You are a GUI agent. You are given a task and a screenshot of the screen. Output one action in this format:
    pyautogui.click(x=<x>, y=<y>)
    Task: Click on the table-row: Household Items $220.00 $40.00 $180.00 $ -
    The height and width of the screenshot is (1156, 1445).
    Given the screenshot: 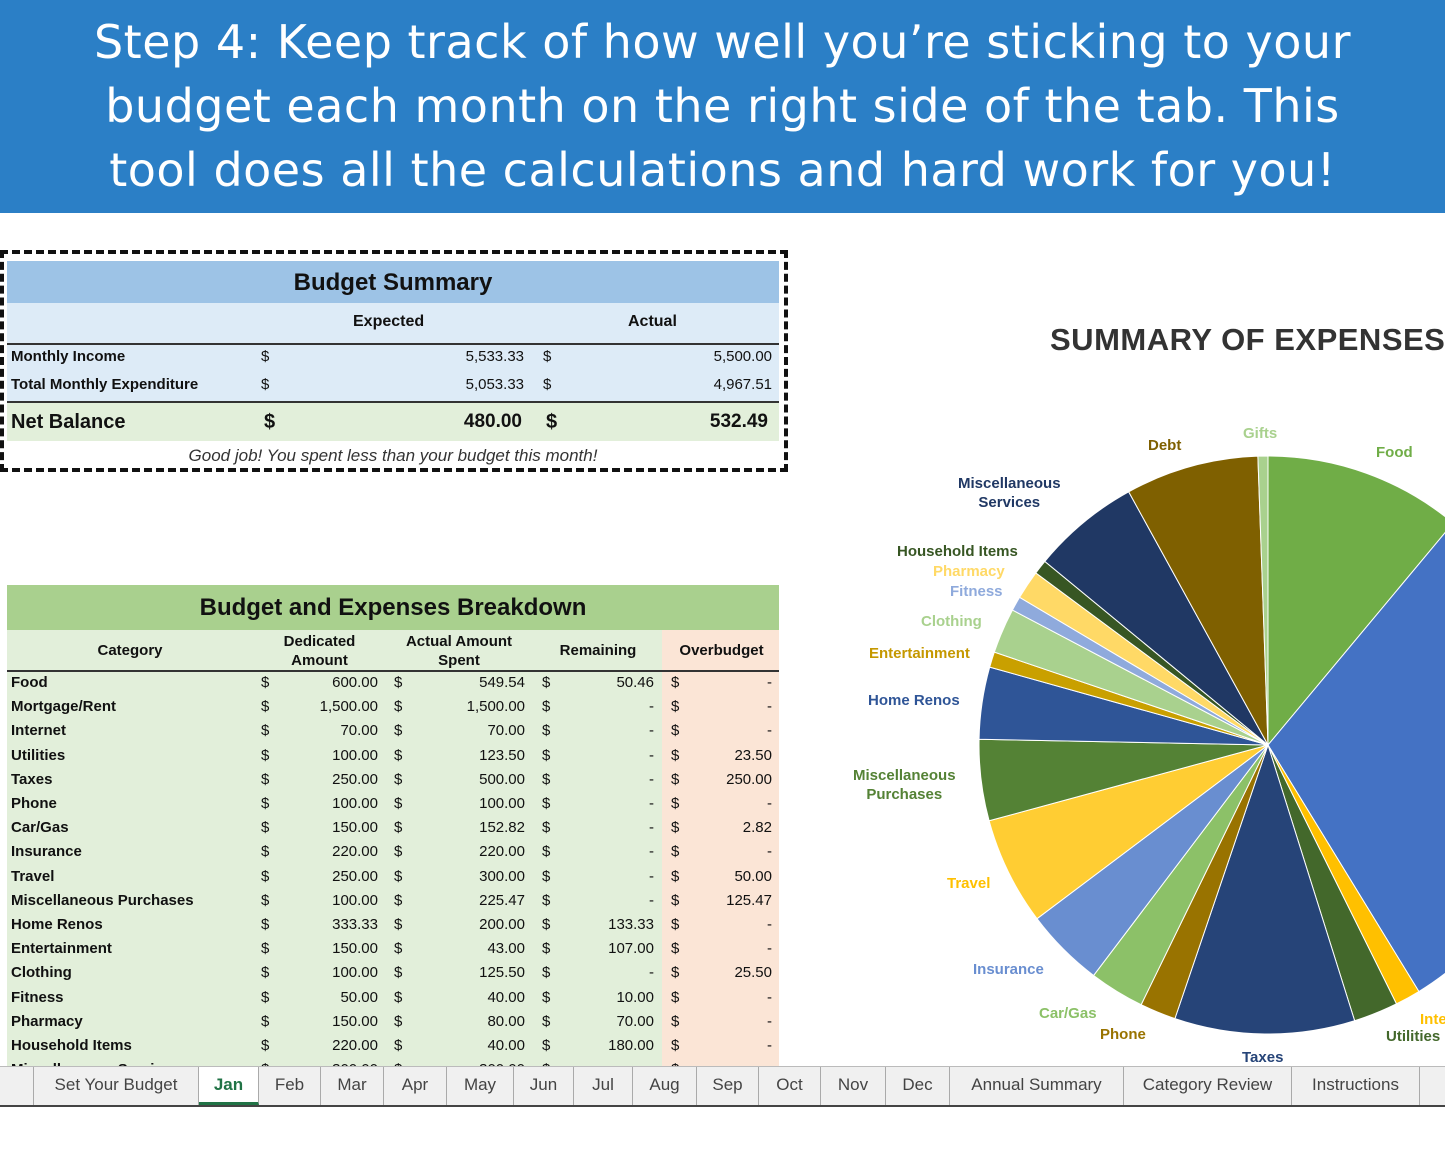 What is the action you would take?
    pyautogui.click(x=395, y=1046)
    